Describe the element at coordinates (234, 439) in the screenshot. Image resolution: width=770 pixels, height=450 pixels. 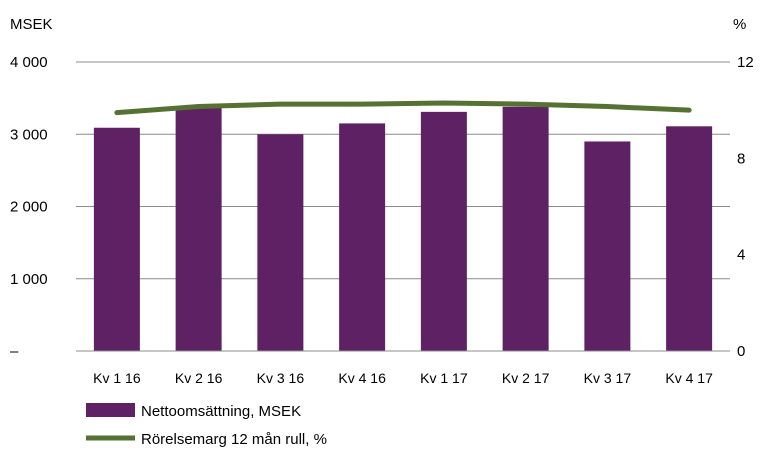
I see `legend-label-rorelsemarg: Rörelsemarg 12 mån rull, %` at that location.